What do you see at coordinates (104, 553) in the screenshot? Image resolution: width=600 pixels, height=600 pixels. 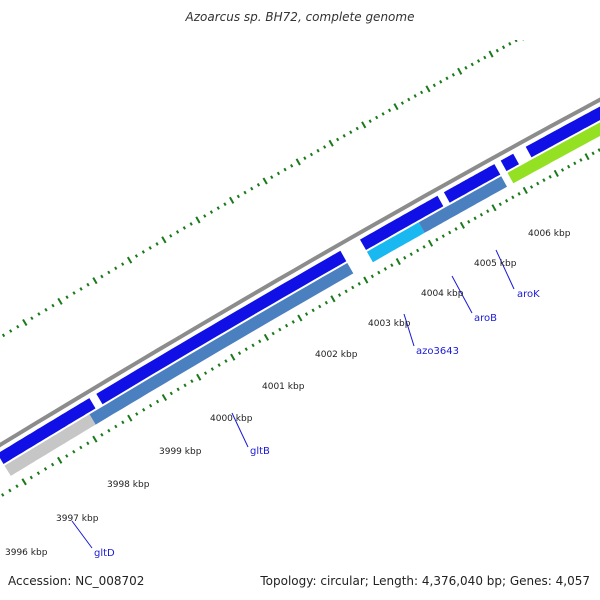 I see `gene-label-gltD: gltD` at bounding box center [104, 553].